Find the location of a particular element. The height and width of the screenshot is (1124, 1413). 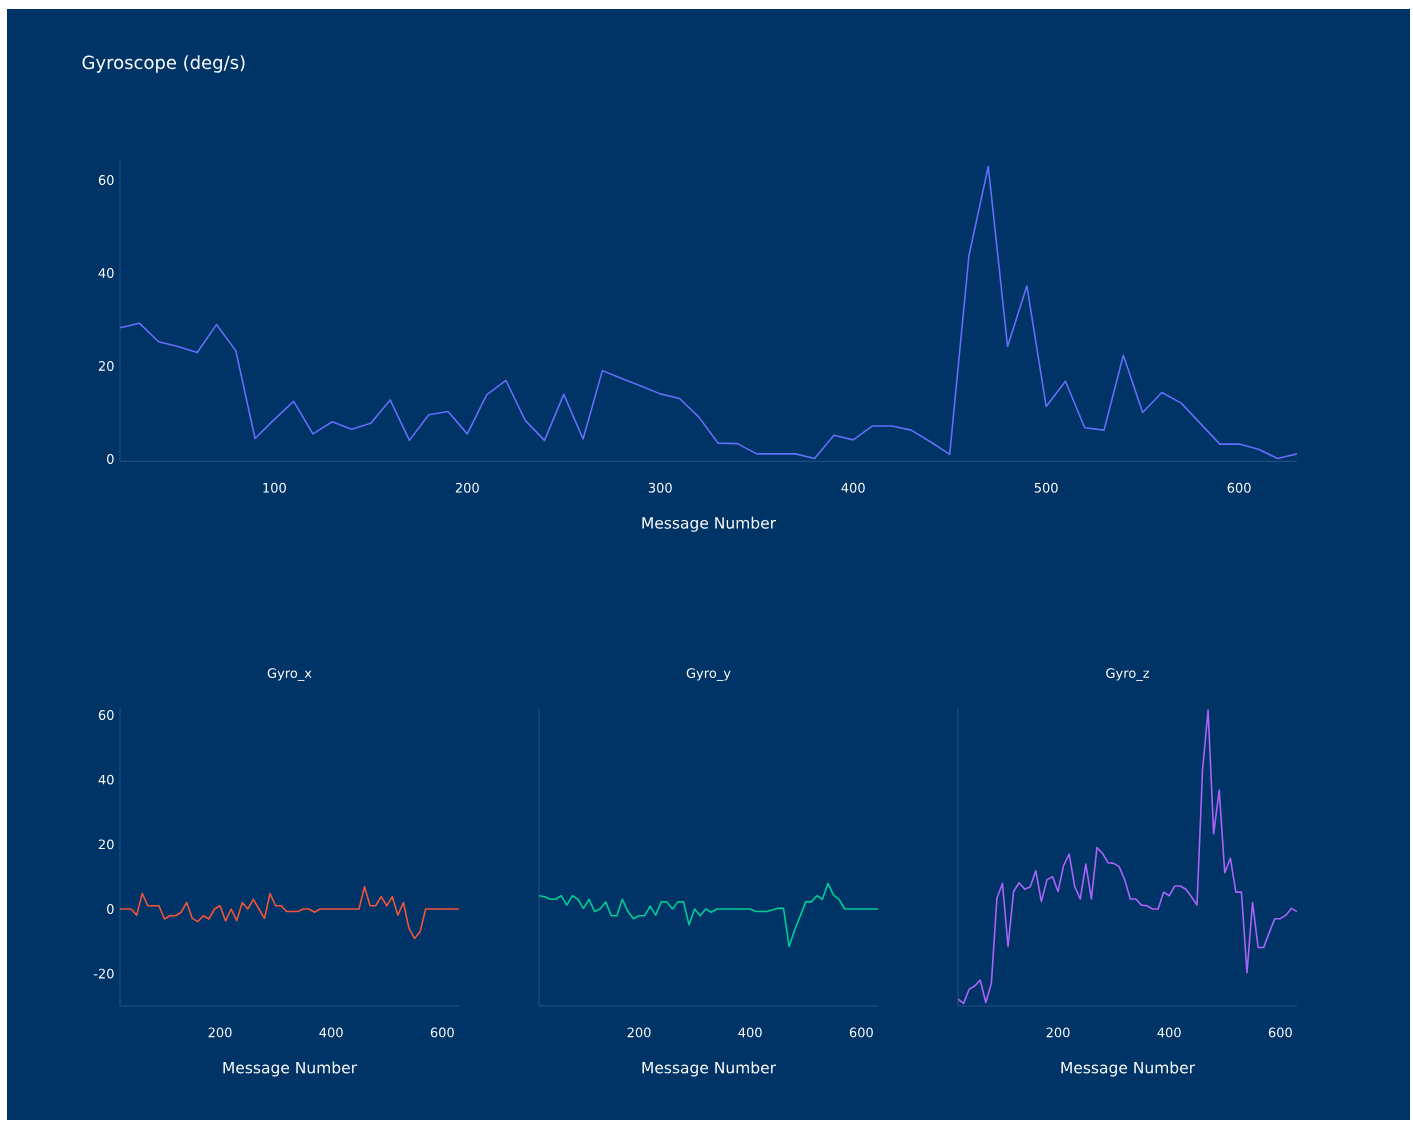

chart-title: Gyro_x is located at coordinates (289, 674).